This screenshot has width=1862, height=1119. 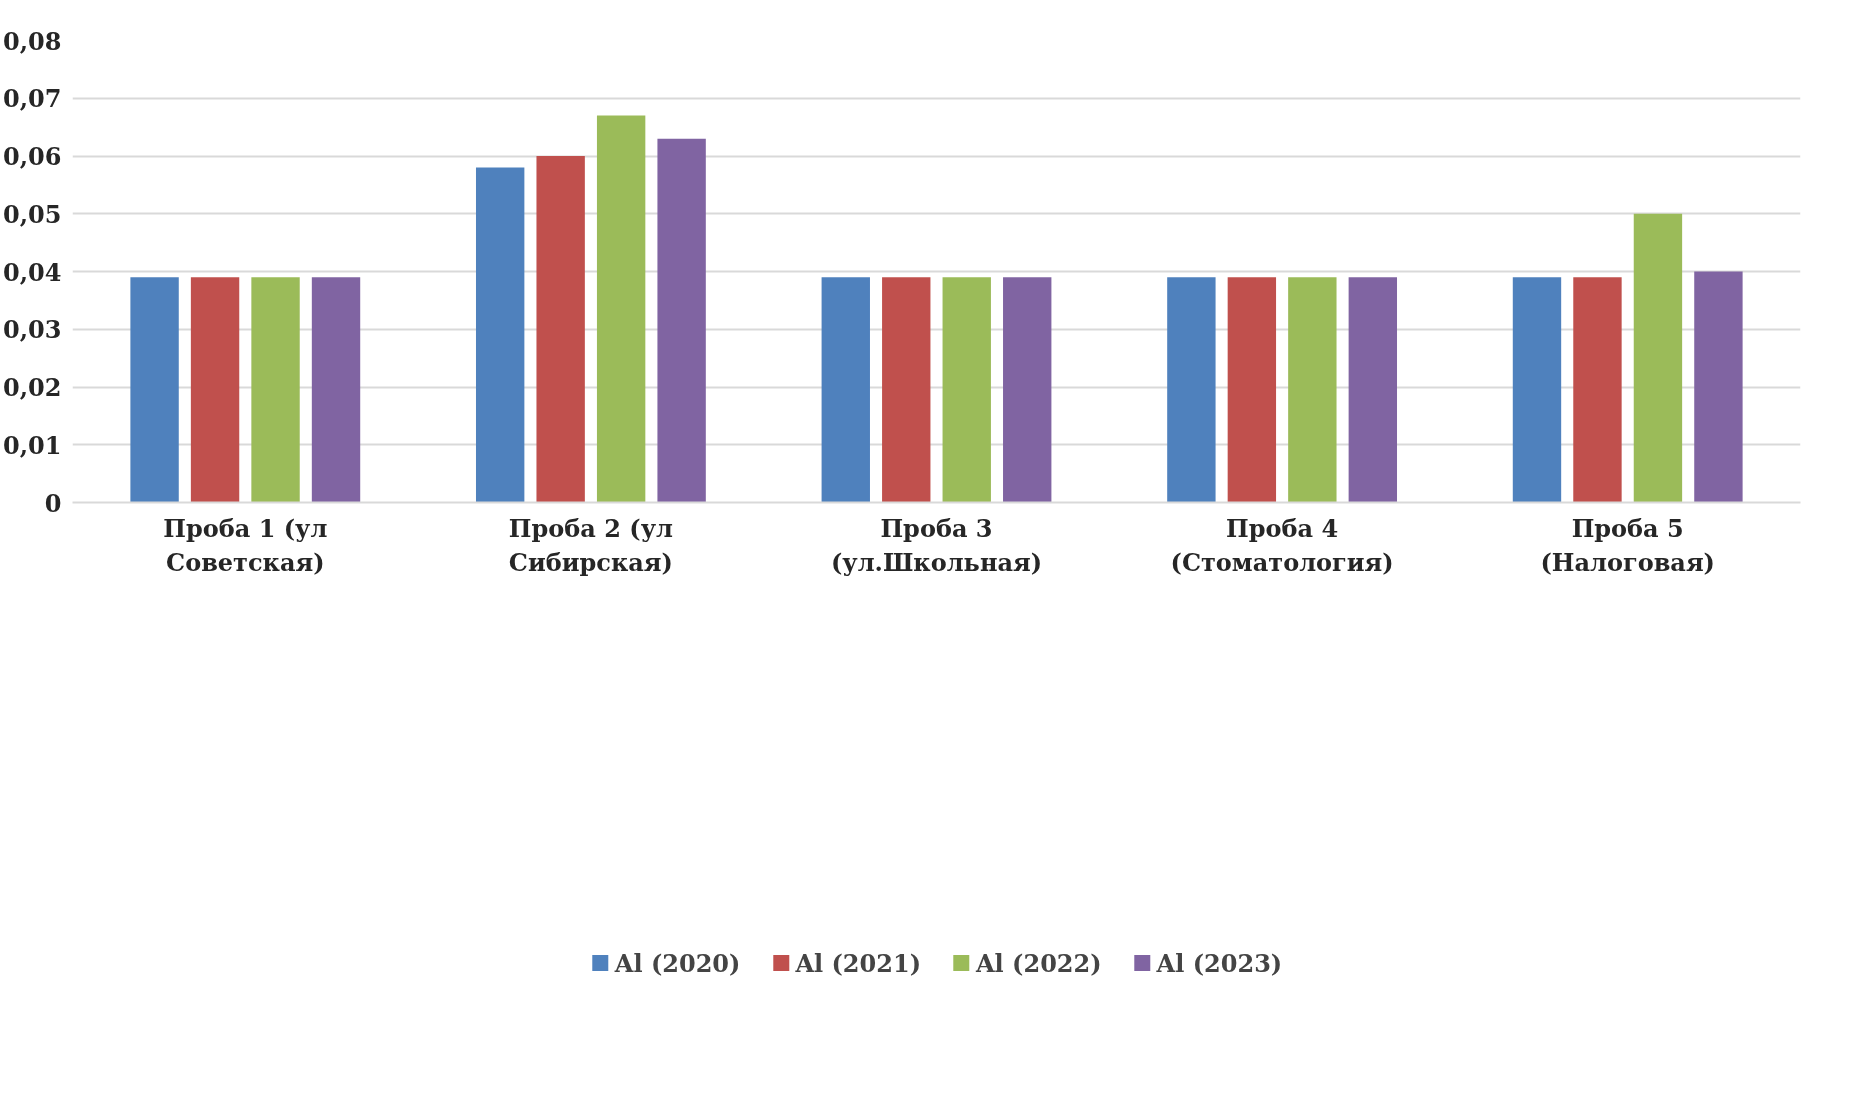 I want to click on legend-label: Al (2021), so click(x=858, y=963).